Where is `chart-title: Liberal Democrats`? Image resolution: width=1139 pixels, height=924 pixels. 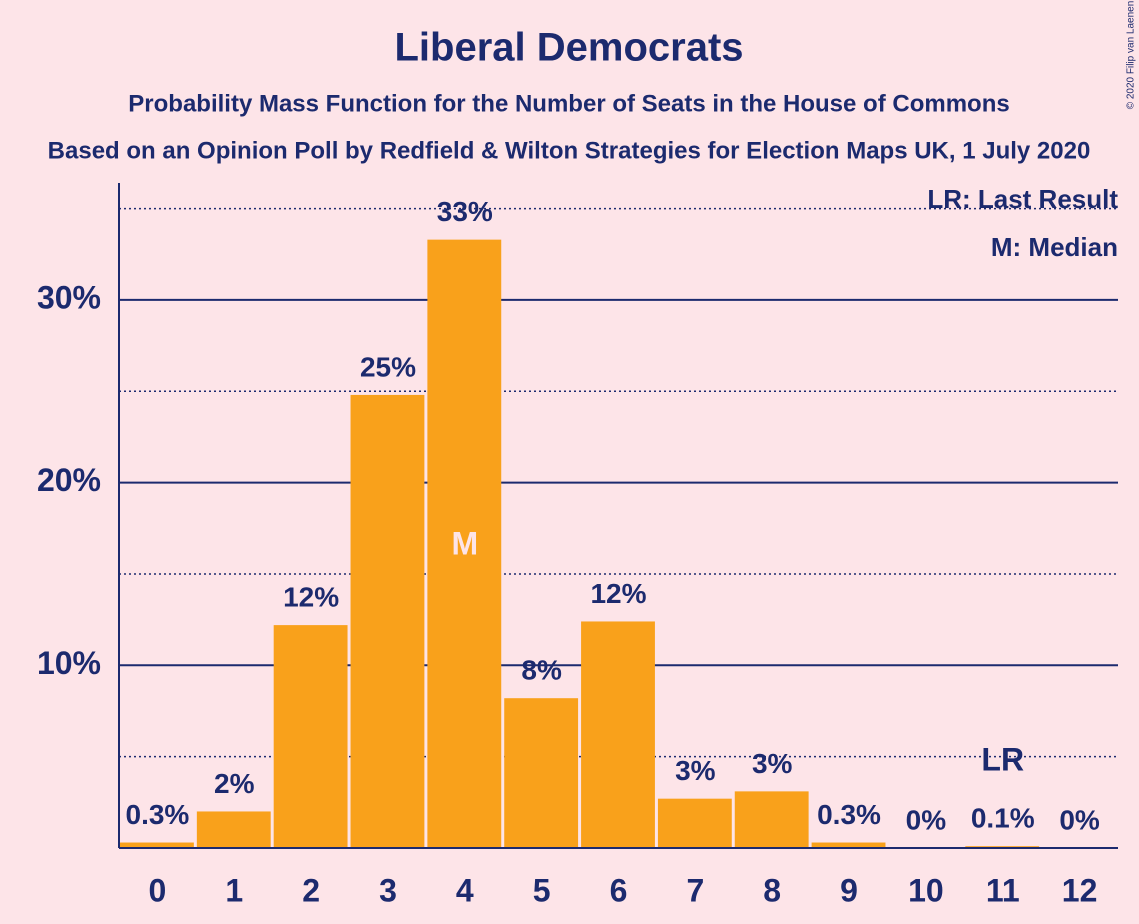 chart-title: Liberal Democrats is located at coordinates (568, 48).